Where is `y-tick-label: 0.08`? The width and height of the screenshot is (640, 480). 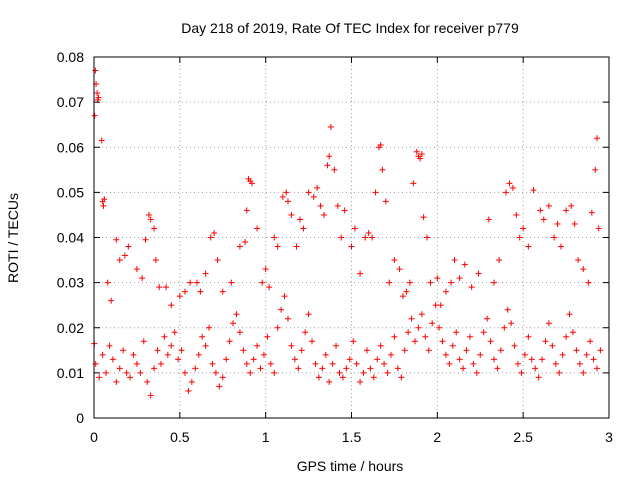
y-tick-label: 0.08 is located at coordinates (70, 57).